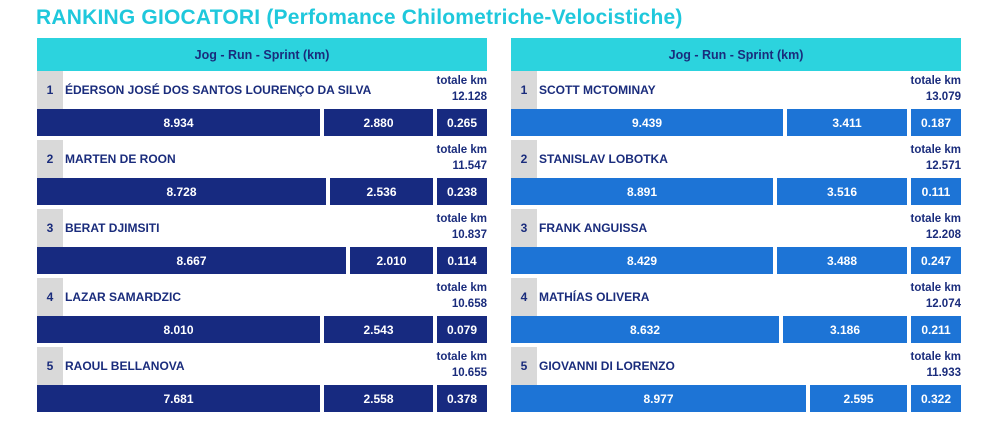 The image size is (999, 442). I want to click on distance-bars: 8.632 3.186 0.211, so click(736, 331).